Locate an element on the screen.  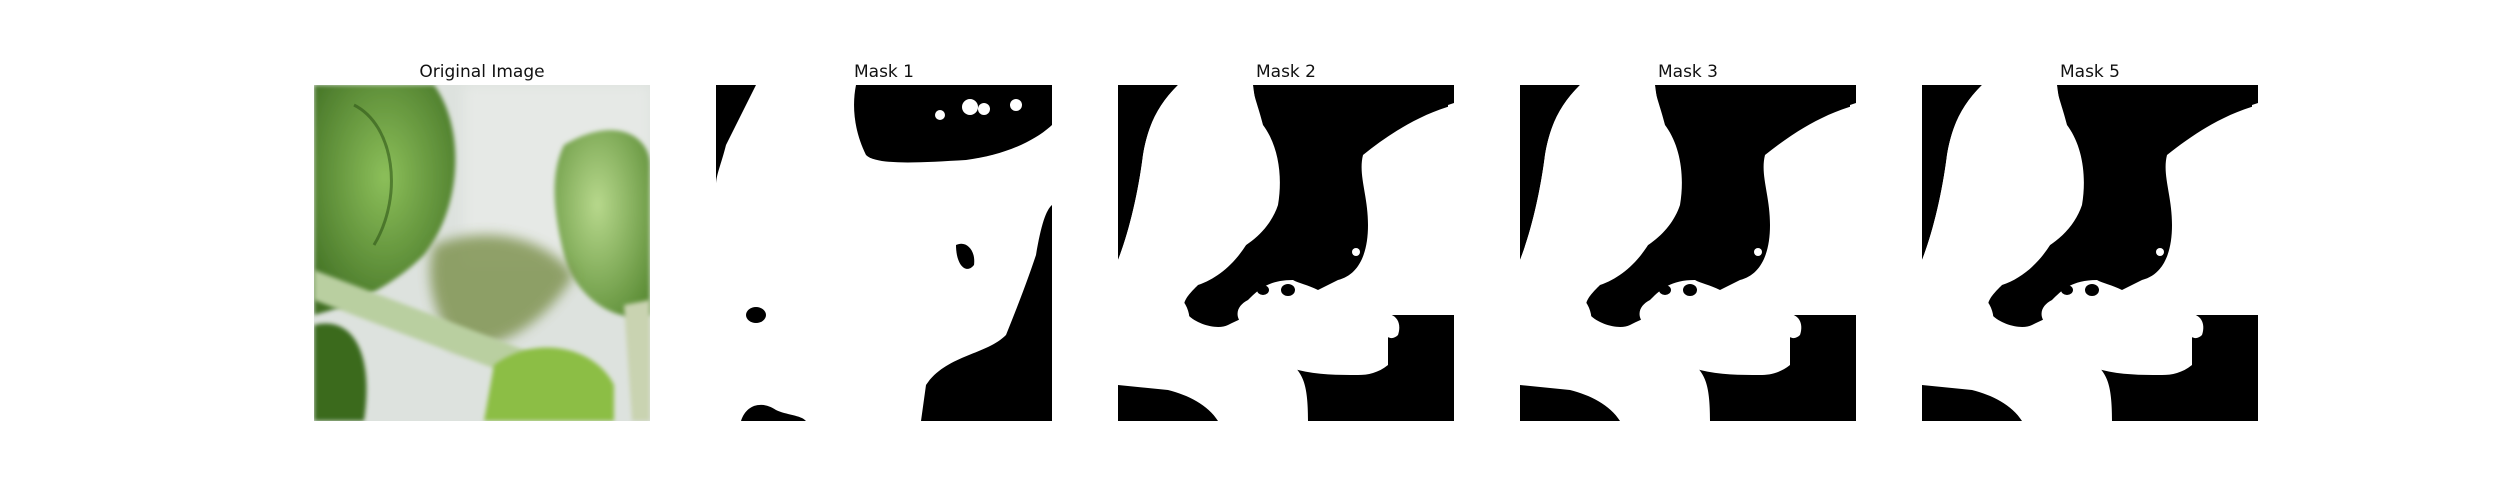
panel-title: Mask 1 is located at coordinates (883, 72).